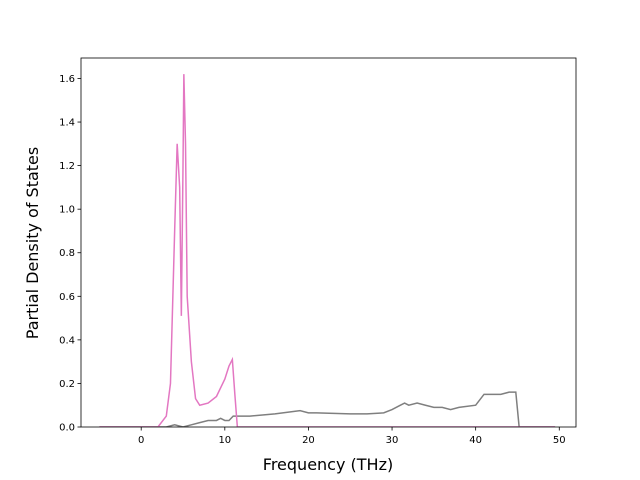  I want to click on x-tick-label: 0, so click(141, 440).